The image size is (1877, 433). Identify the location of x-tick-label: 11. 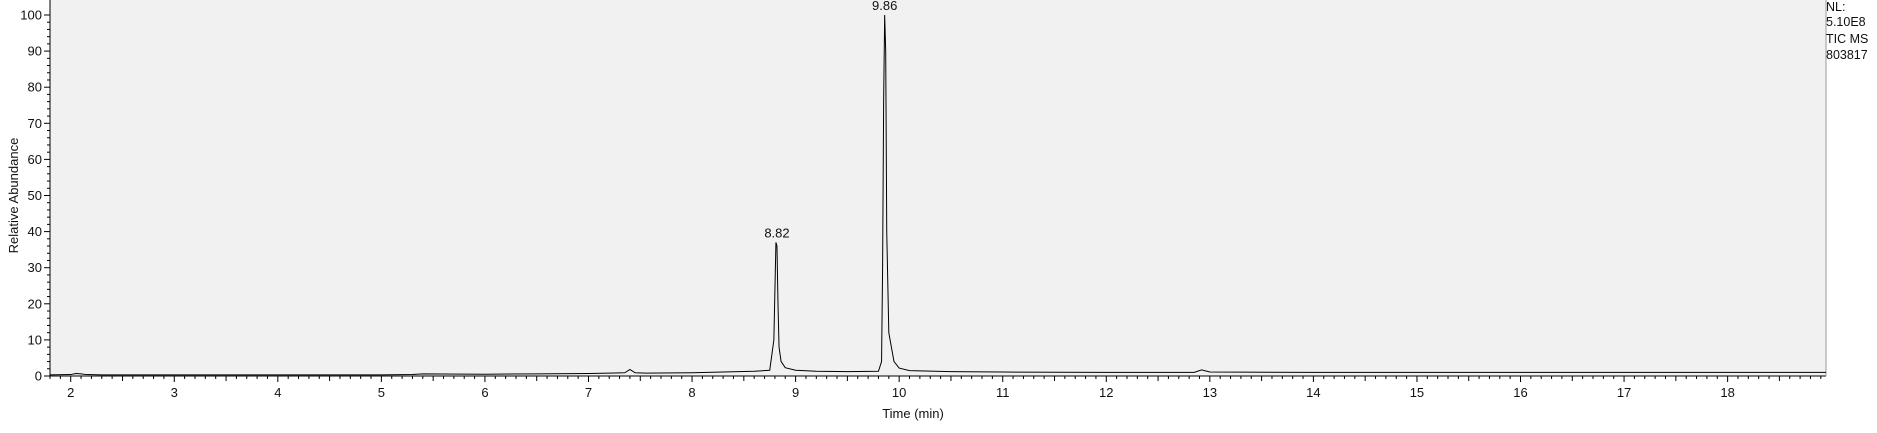
(1003, 392).